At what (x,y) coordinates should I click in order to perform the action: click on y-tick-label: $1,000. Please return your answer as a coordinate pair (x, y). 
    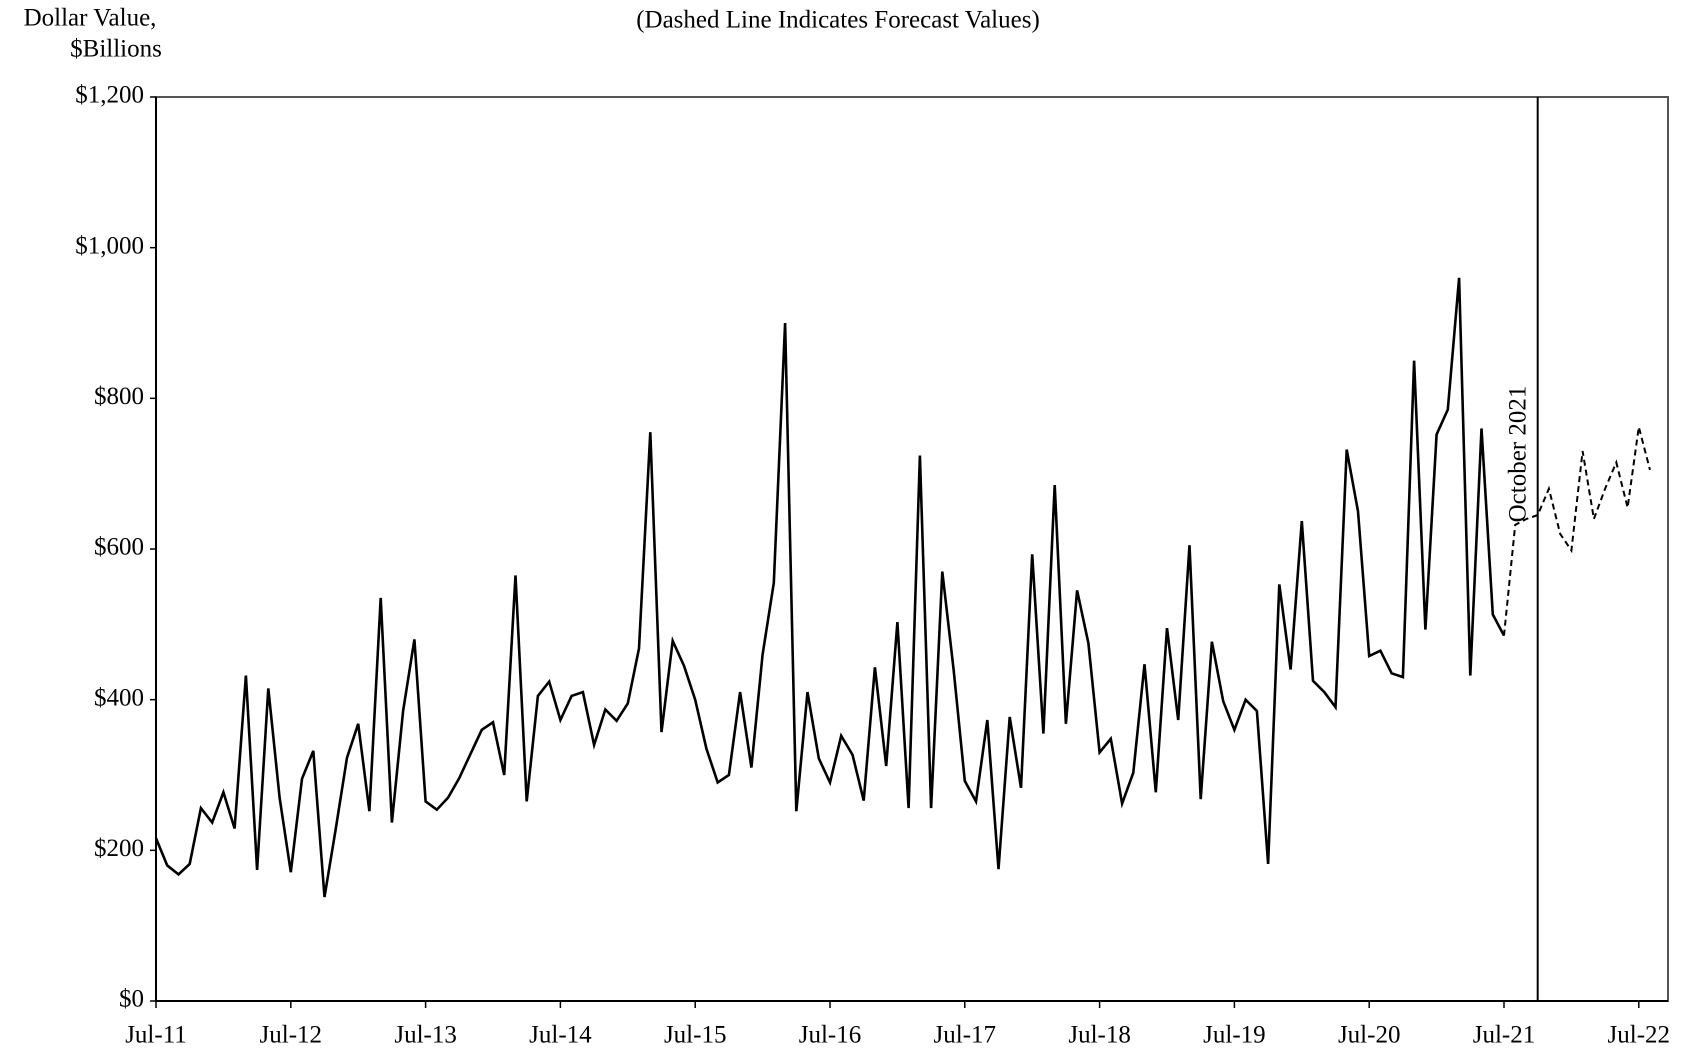
    Looking at the image, I should click on (109, 245).